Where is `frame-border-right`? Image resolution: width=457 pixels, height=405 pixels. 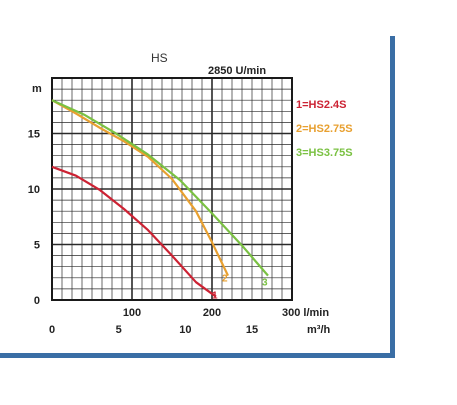
frame-border-right is located at coordinates (392, 197).